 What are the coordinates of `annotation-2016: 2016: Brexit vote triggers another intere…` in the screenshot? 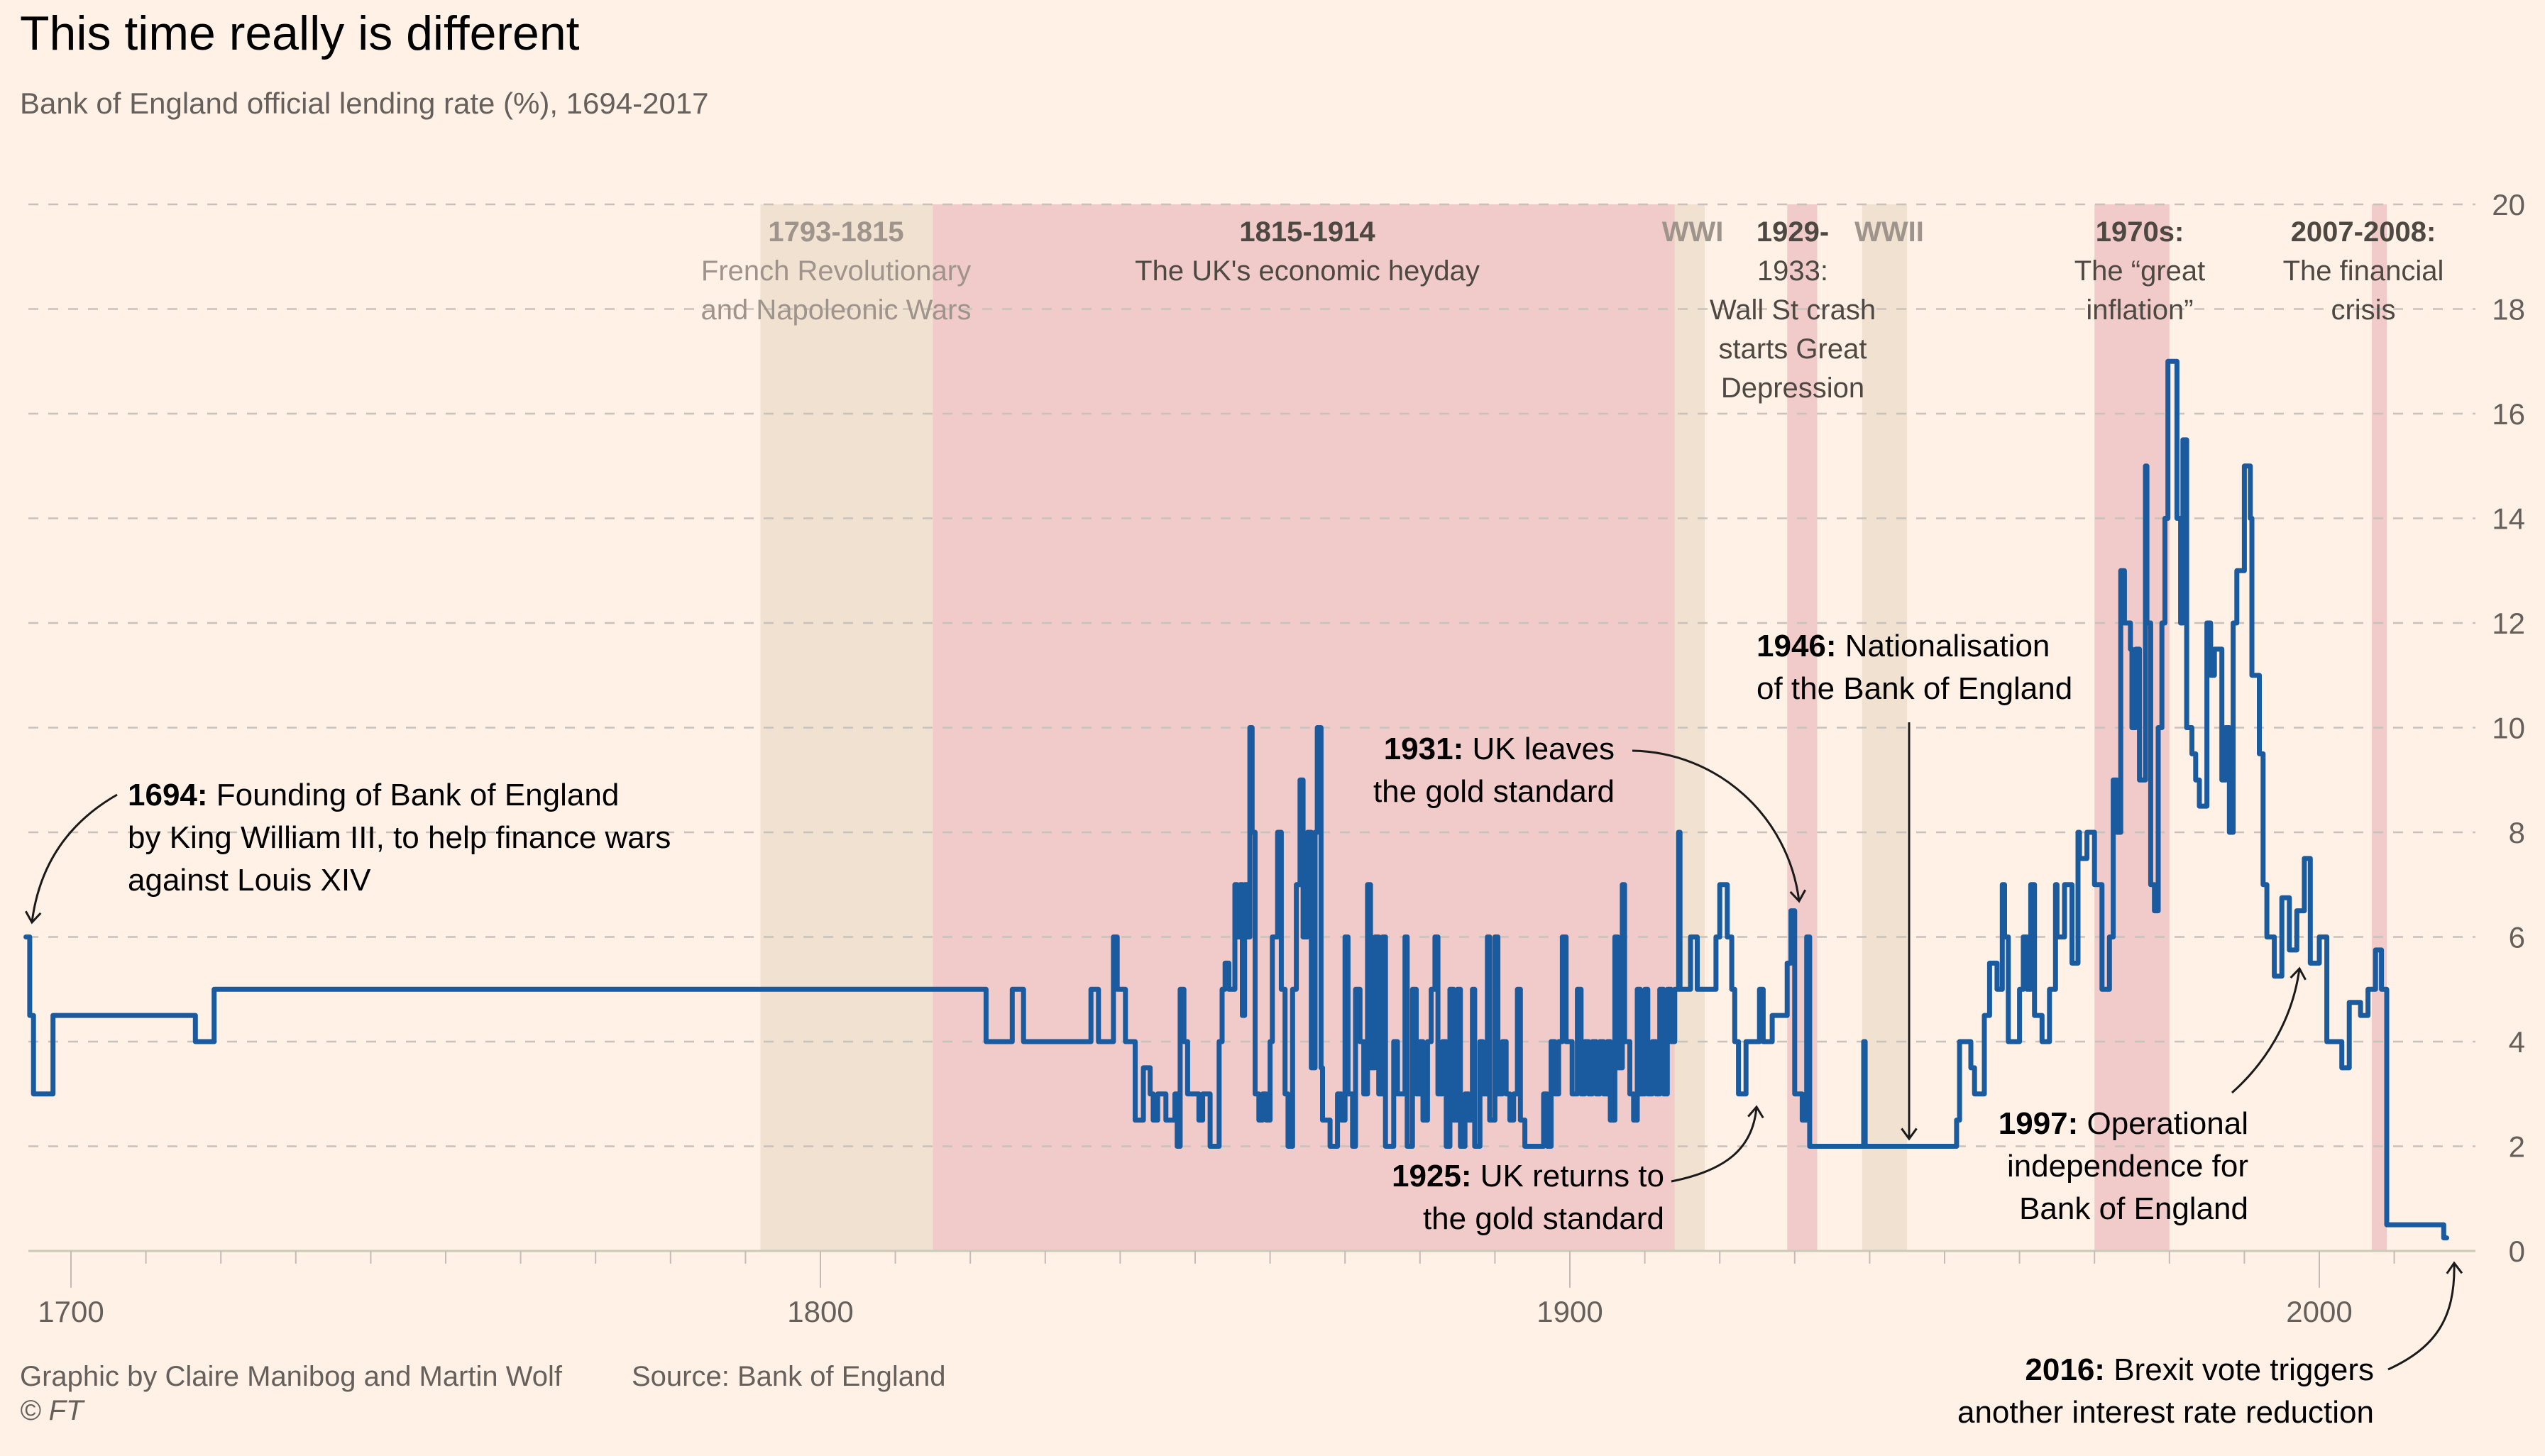 It's located at (2210, 1345).